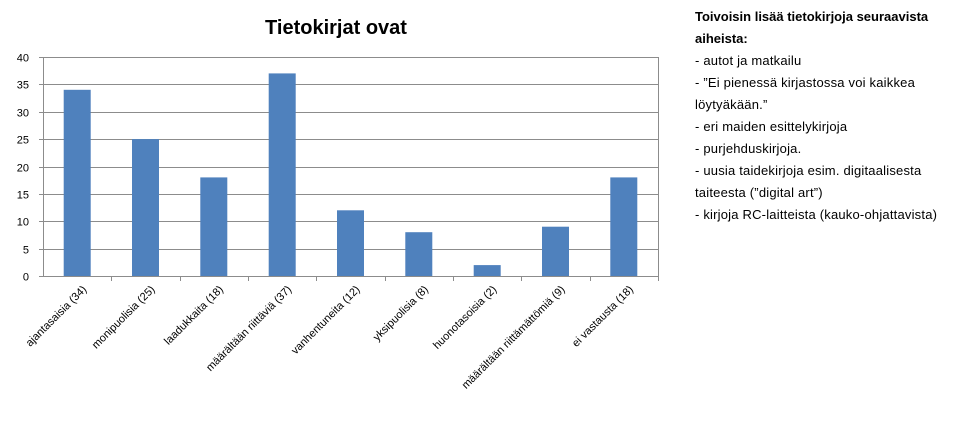  I want to click on comment-line: taiteesta (”digital art”), so click(759, 192).